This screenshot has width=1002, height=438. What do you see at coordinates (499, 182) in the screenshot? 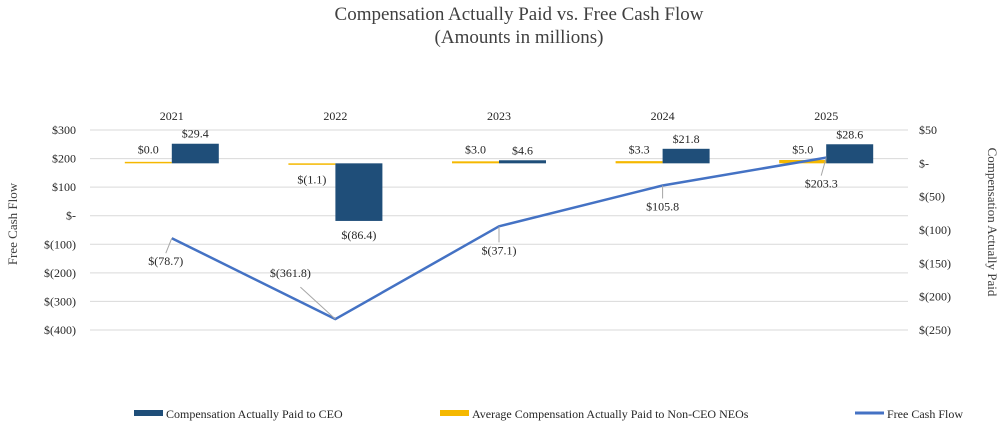
I see `bars` at bounding box center [499, 182].